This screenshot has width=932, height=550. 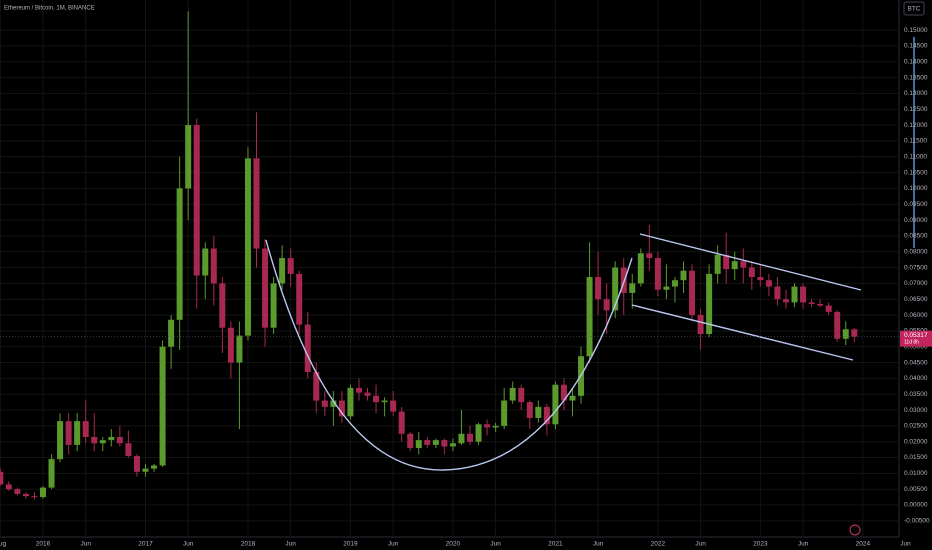 I want to click on logo-icon, so click(x=855, y=530).